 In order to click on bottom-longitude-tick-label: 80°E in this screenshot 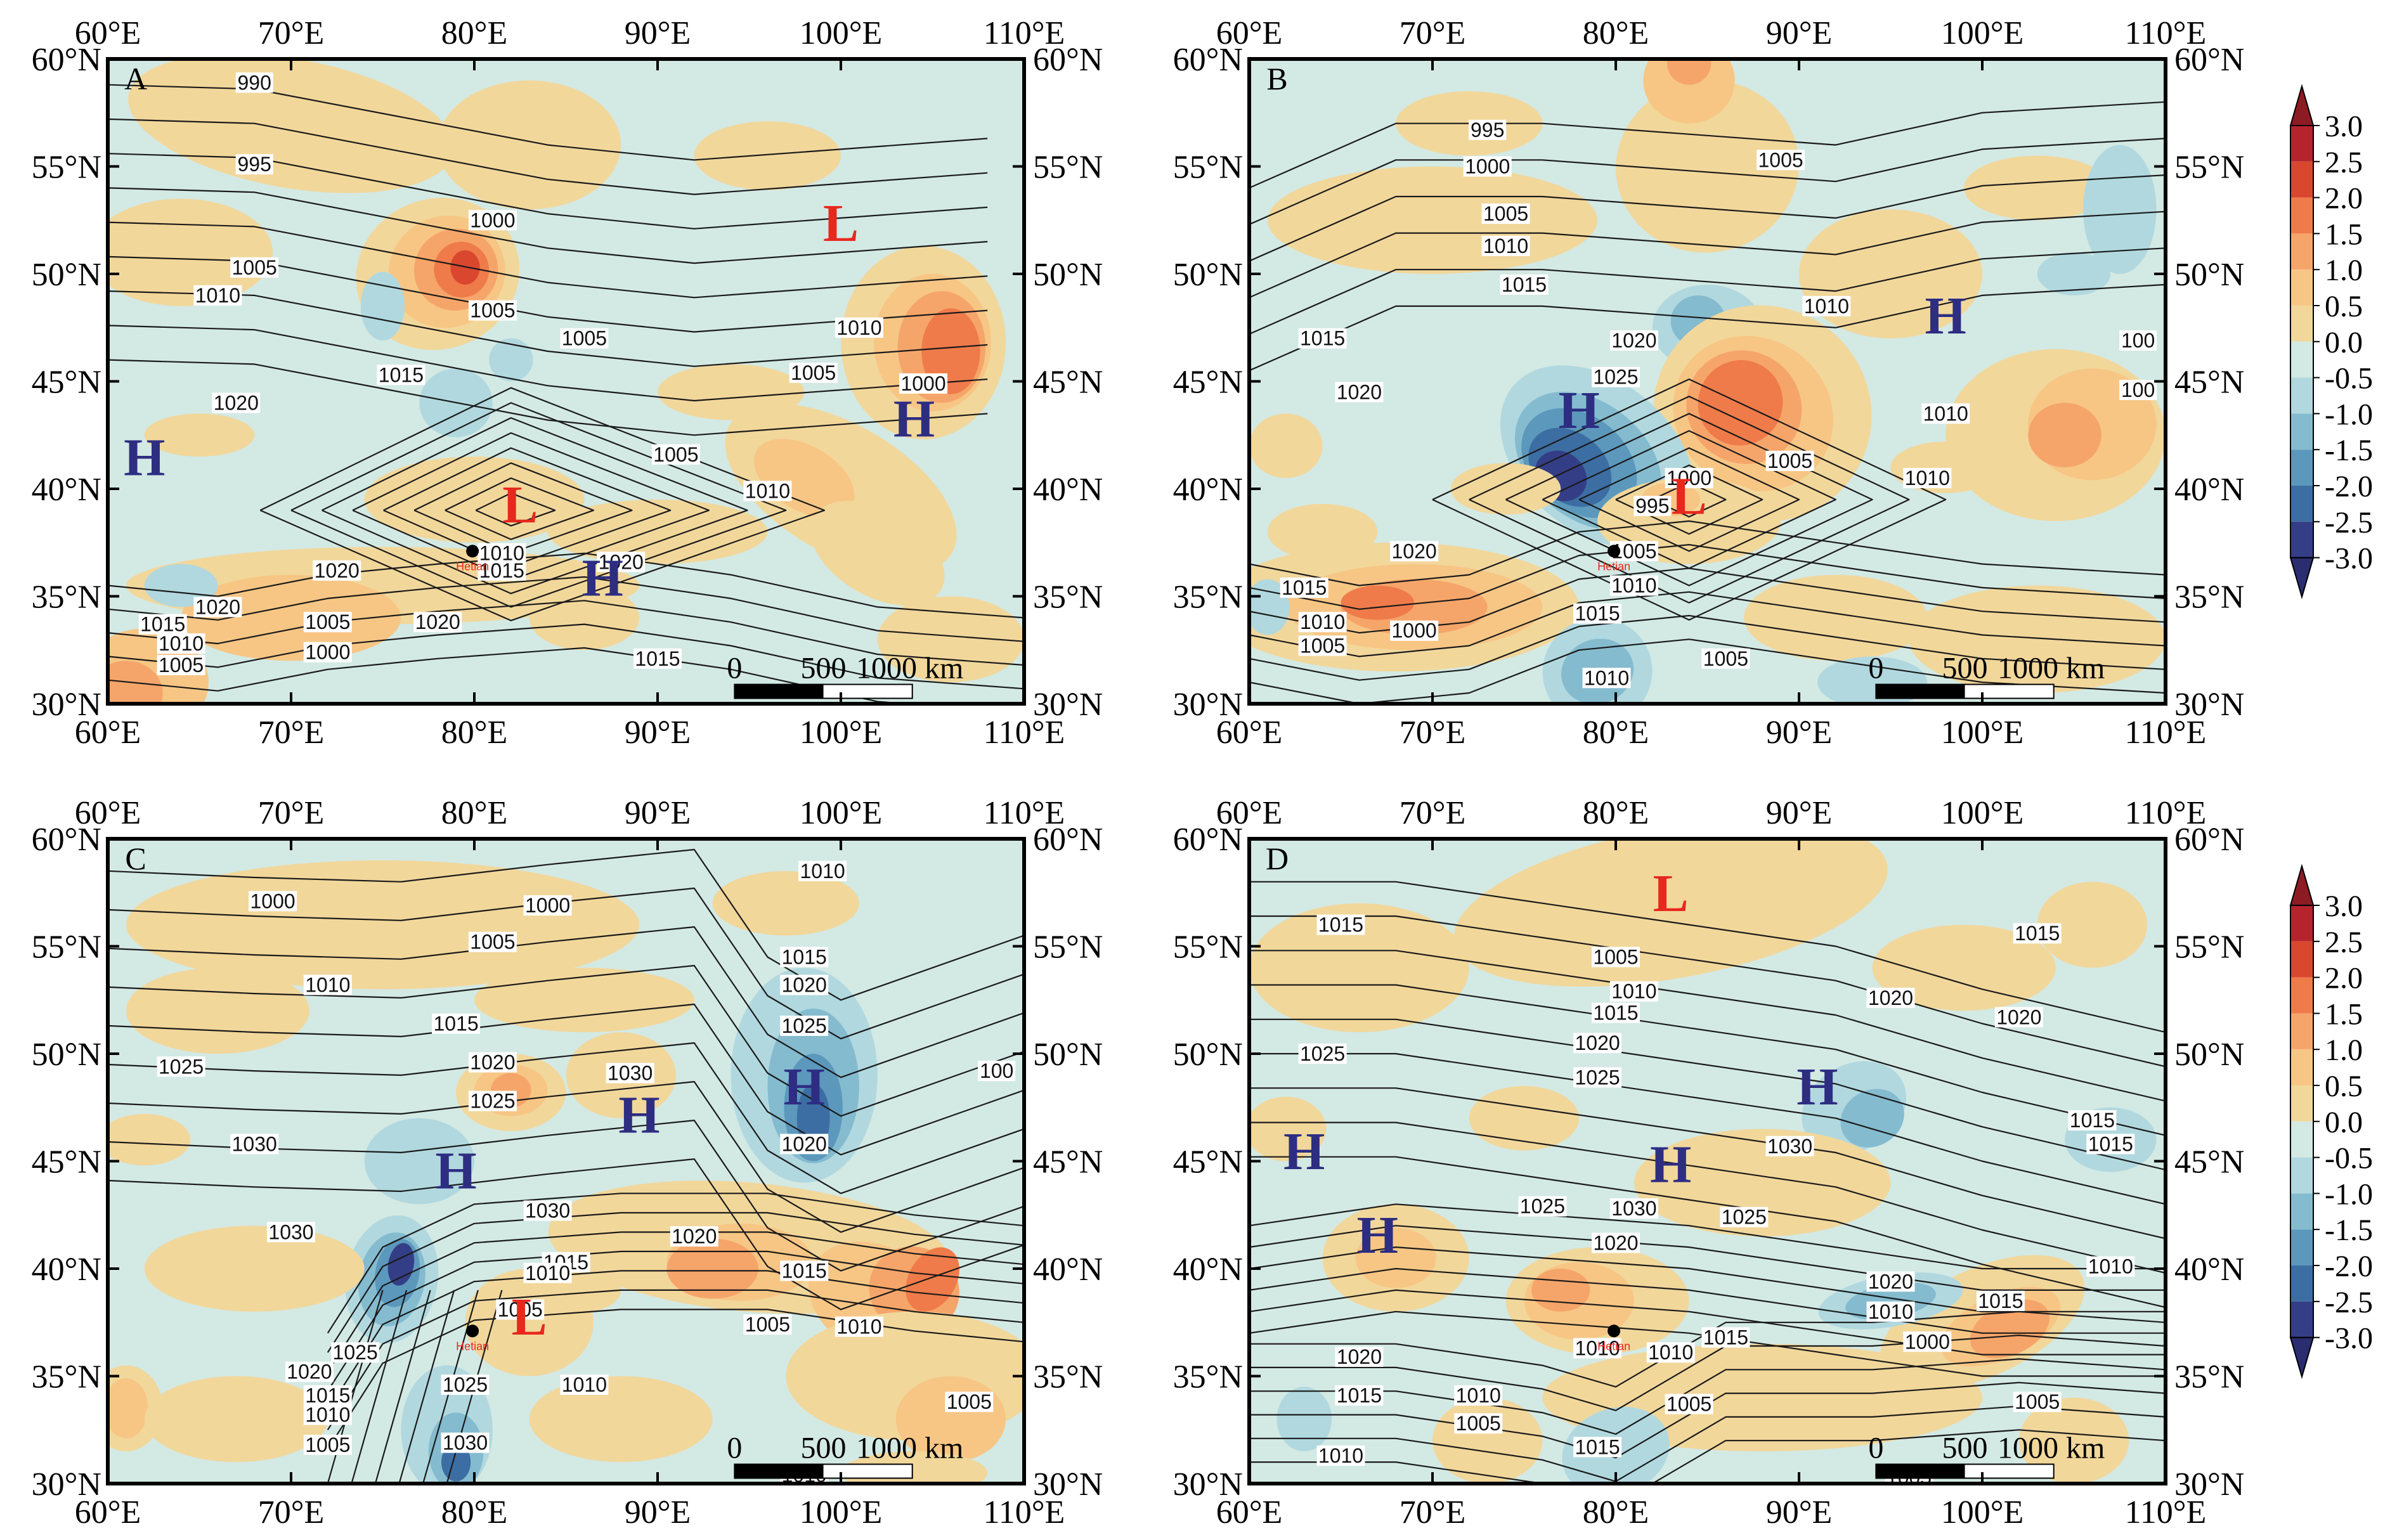, I will do `click(1616, 733)`.